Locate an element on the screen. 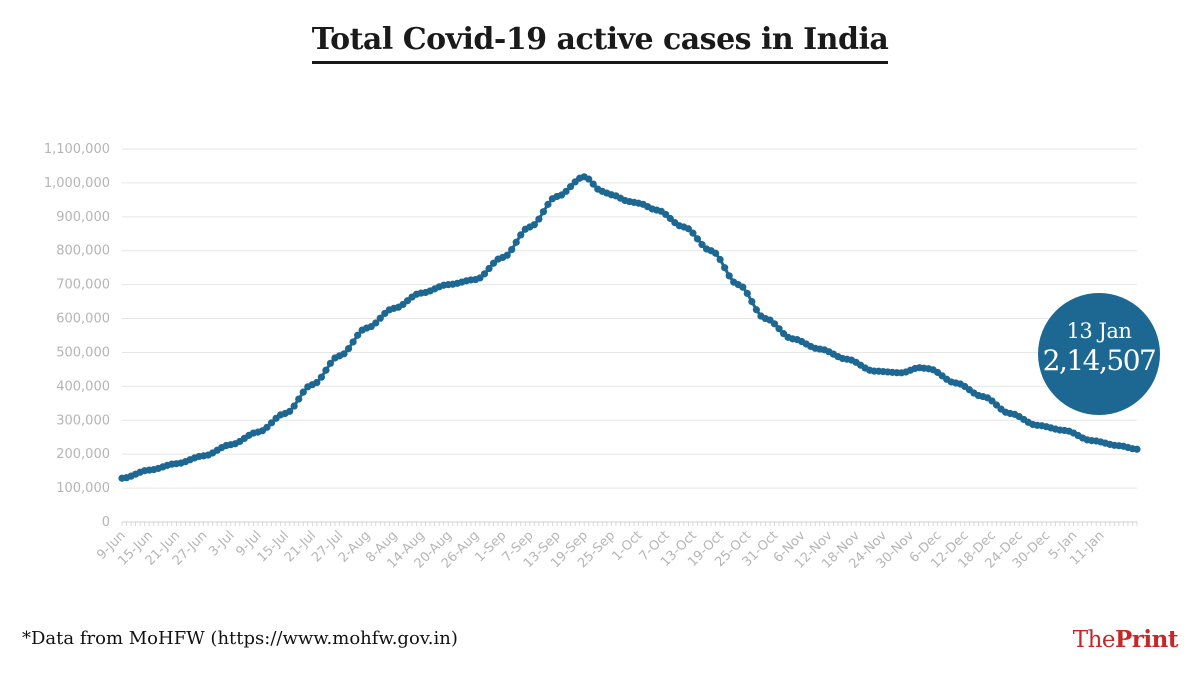  latest-value-callout: 13 Jan 2,14,507 is located at coordinates (1099, 354).